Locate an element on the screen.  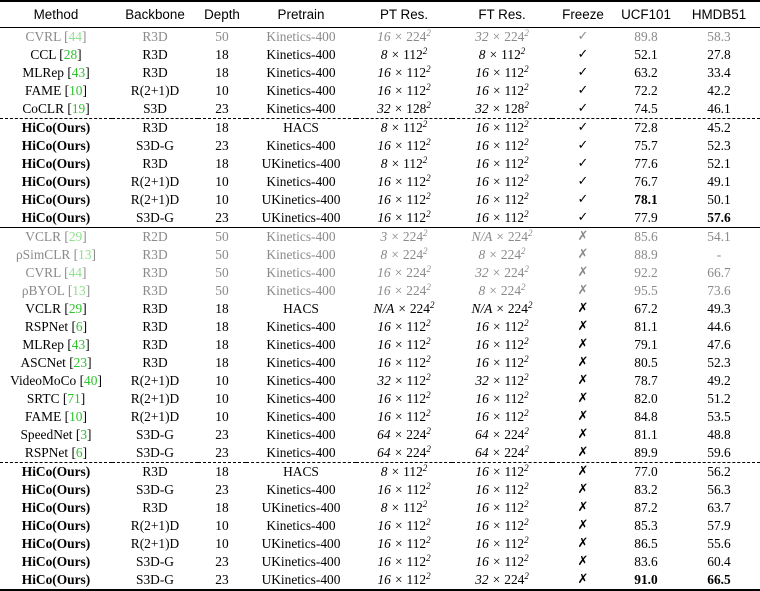
method-name: CVRL is located at coordinates (43, 36).